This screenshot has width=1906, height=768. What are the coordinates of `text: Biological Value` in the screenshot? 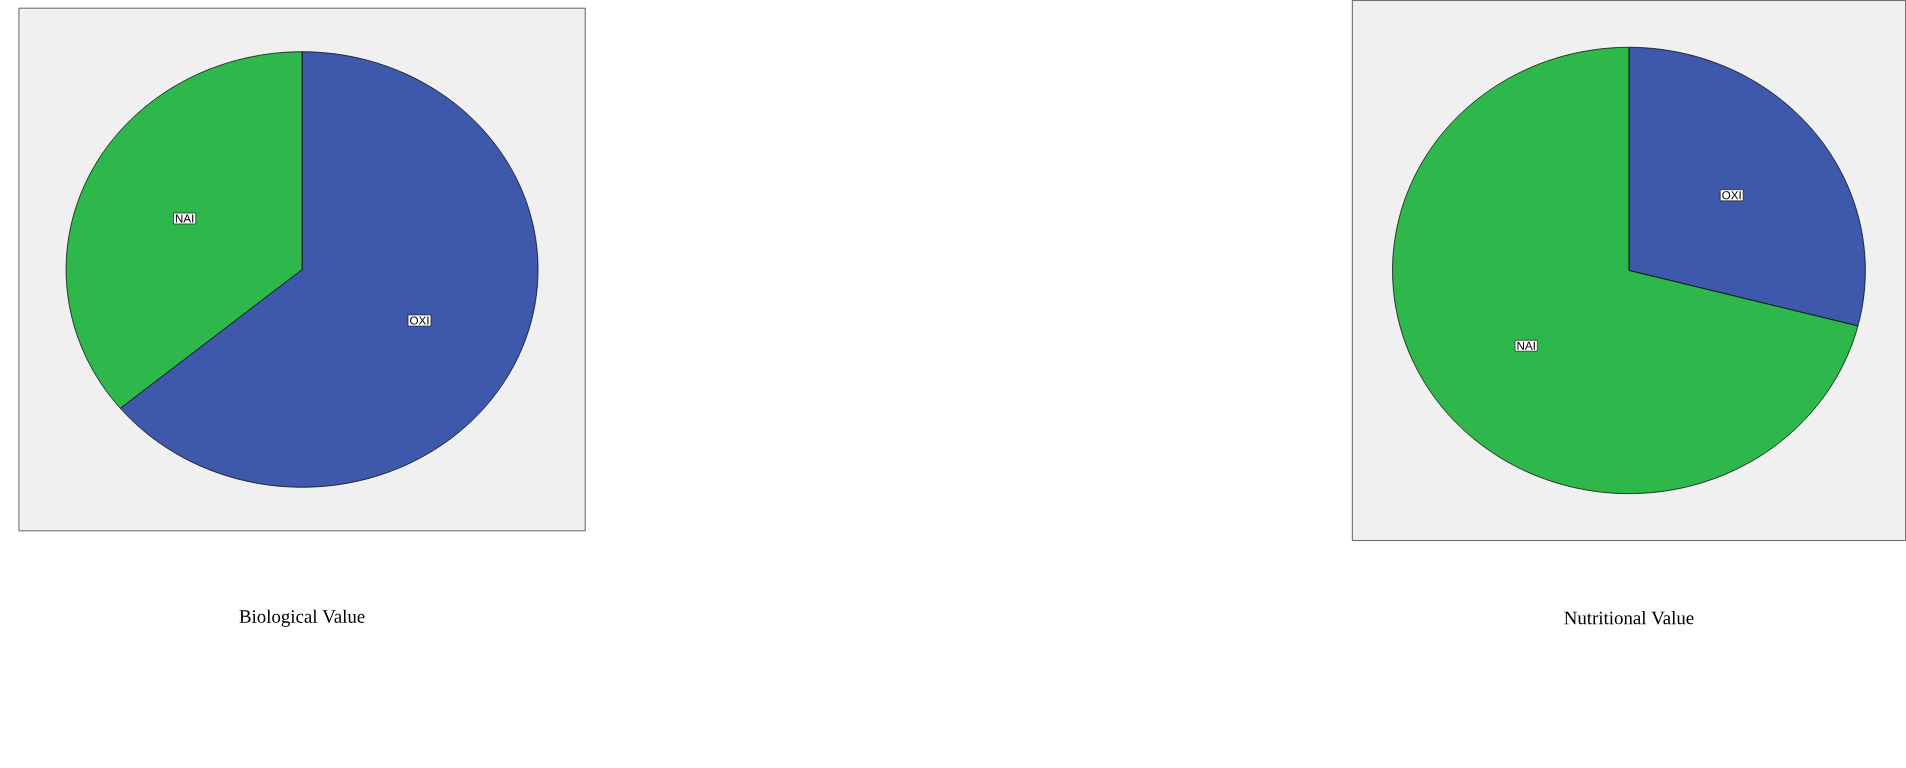 It's located at (302, 618).